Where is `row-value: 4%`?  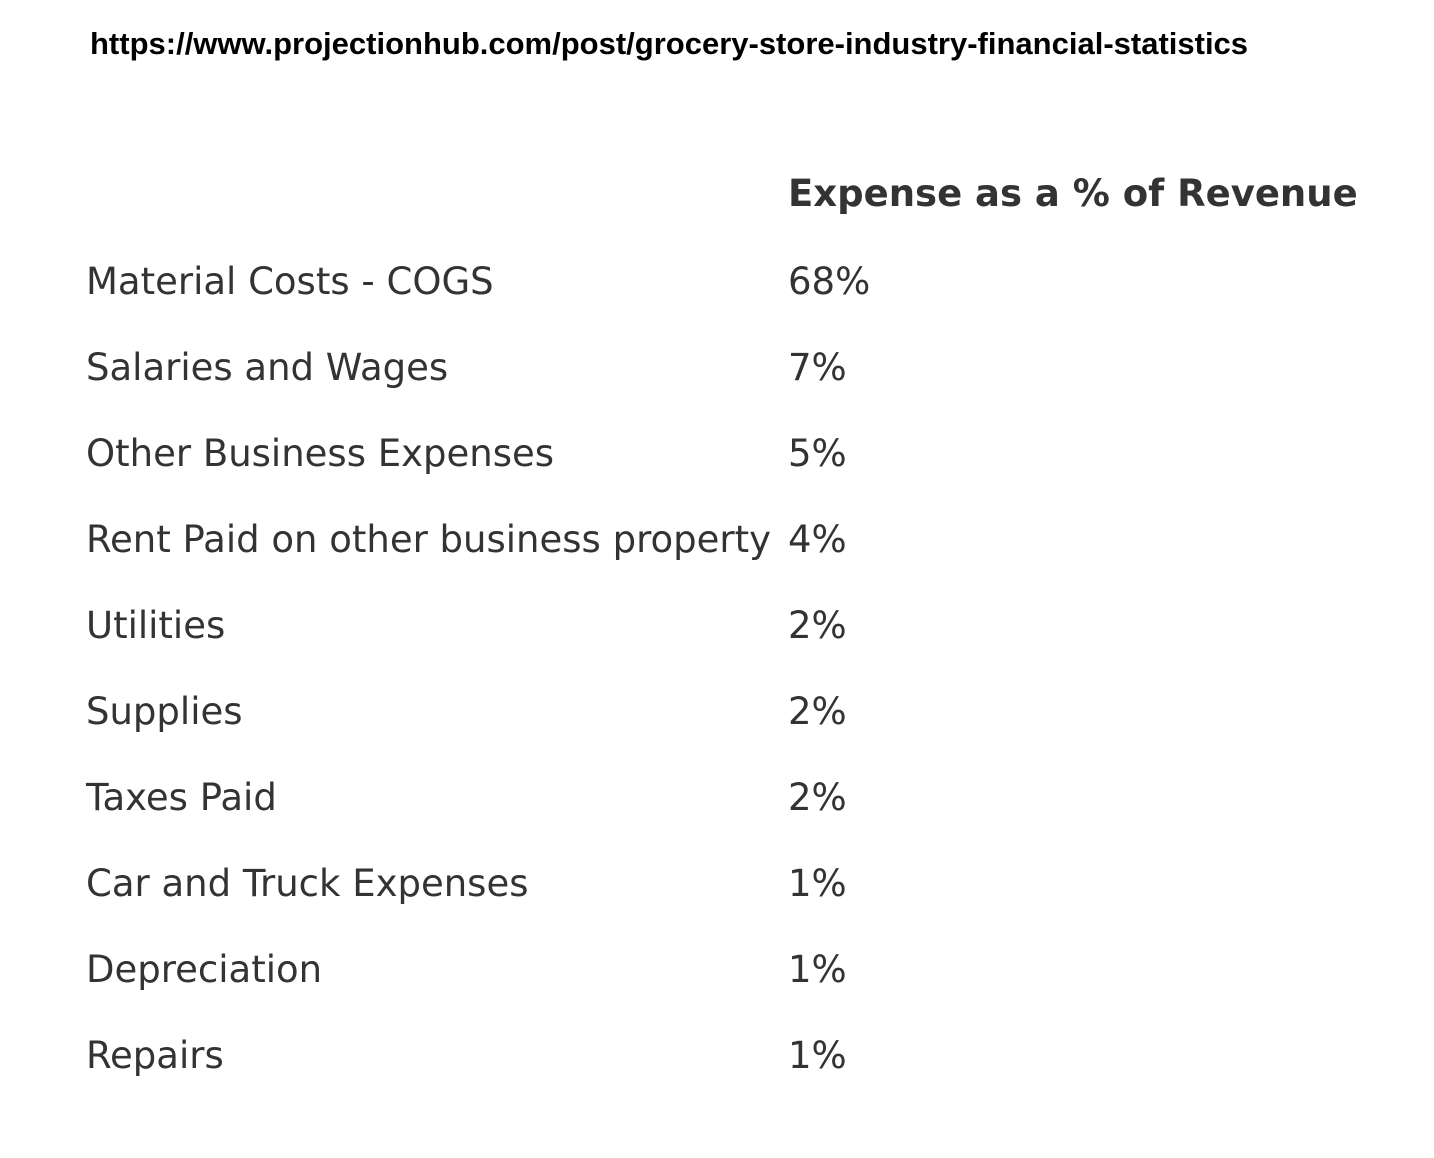
row-value: 4% is located at coordinates (817, 539).